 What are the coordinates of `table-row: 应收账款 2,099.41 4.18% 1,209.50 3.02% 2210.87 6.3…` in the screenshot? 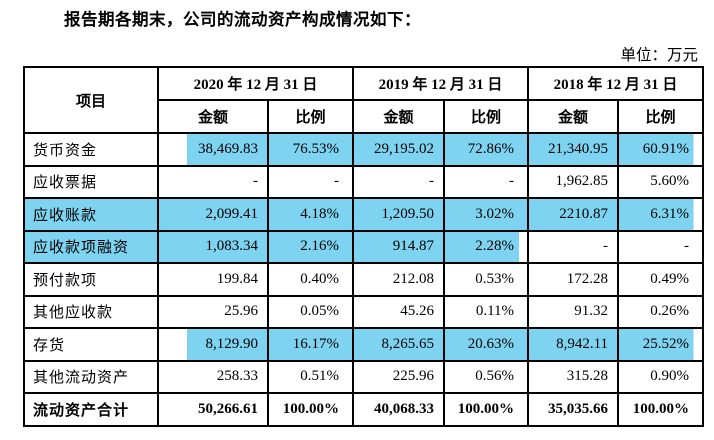 It's located at (364, 214).